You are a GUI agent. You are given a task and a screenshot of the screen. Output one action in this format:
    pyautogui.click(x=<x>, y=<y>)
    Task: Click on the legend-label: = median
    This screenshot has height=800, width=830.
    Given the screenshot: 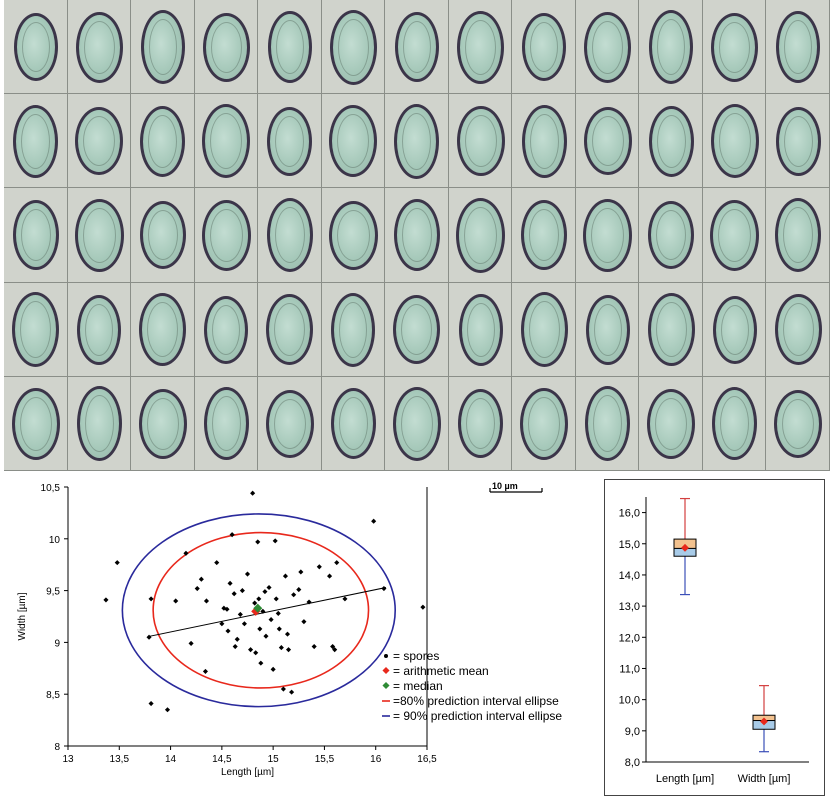 What is the action you would take?
    pyautogui.click(x=418, y=686)
    